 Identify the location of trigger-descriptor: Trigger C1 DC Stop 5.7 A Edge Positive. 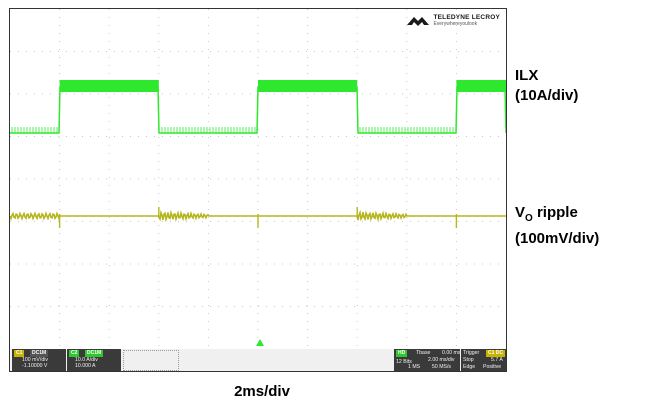
(483, 360).